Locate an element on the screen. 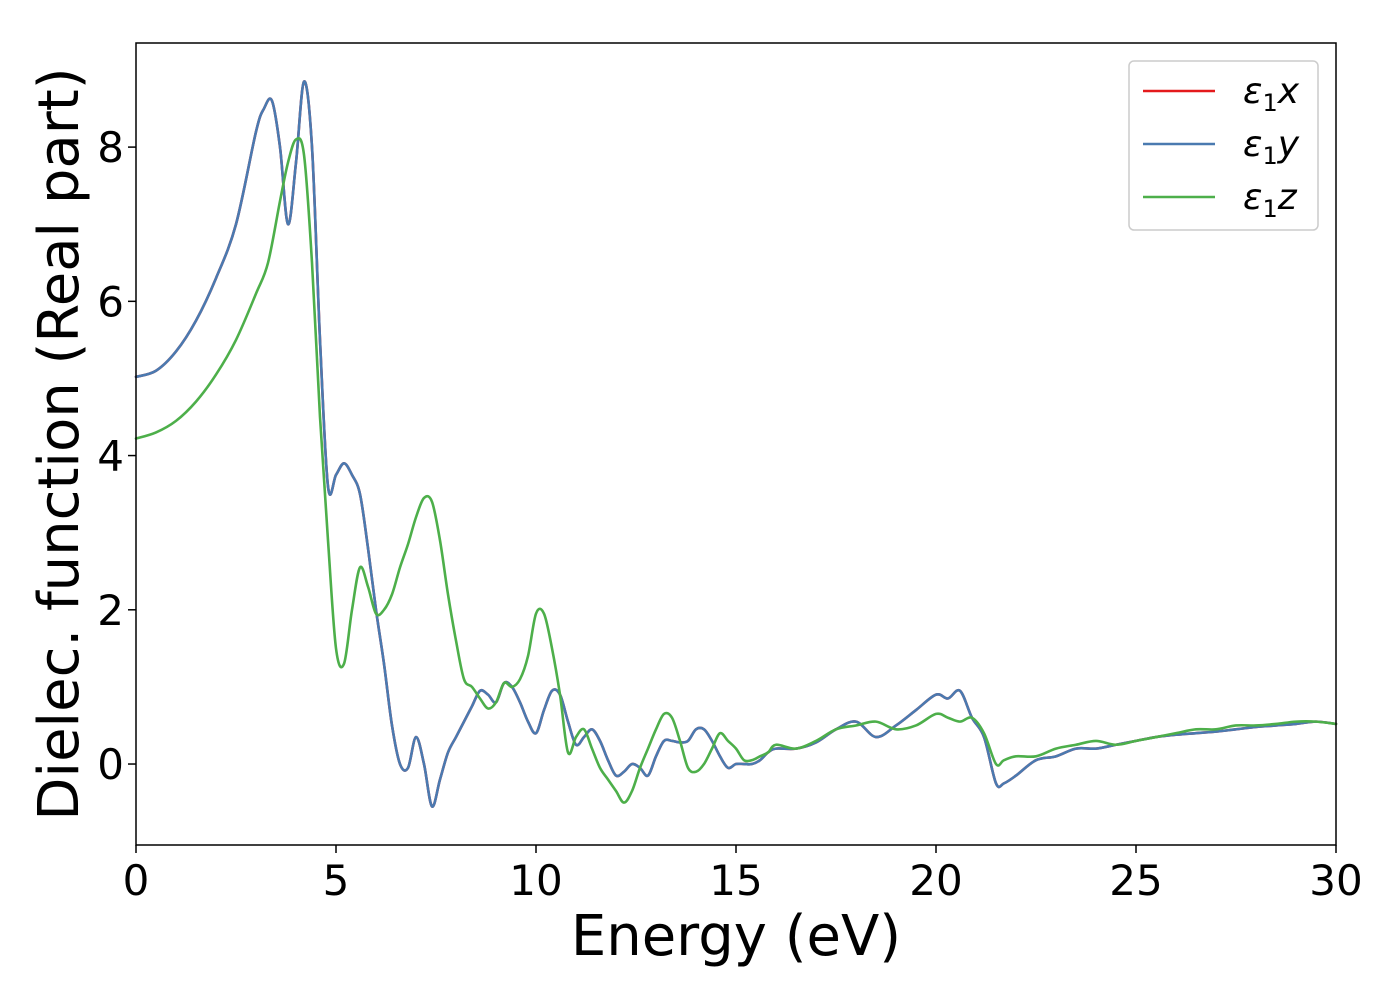 Image resolution: width=1400 pixels, height=1000 pixels. x-tick-label: 15 is located at coordinates (735, 880).